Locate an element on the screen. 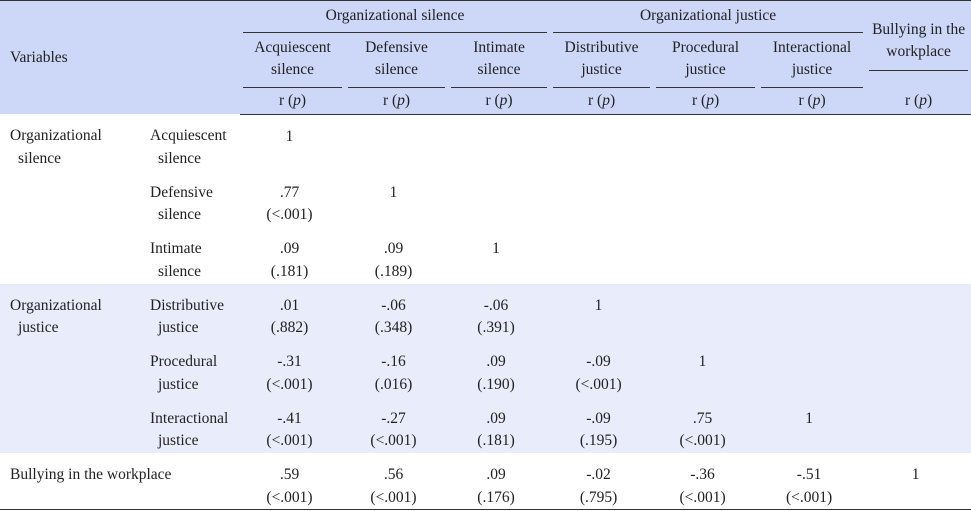 The image size is (971, 511). r-value: -.51 is located at coordinates (809, 474).